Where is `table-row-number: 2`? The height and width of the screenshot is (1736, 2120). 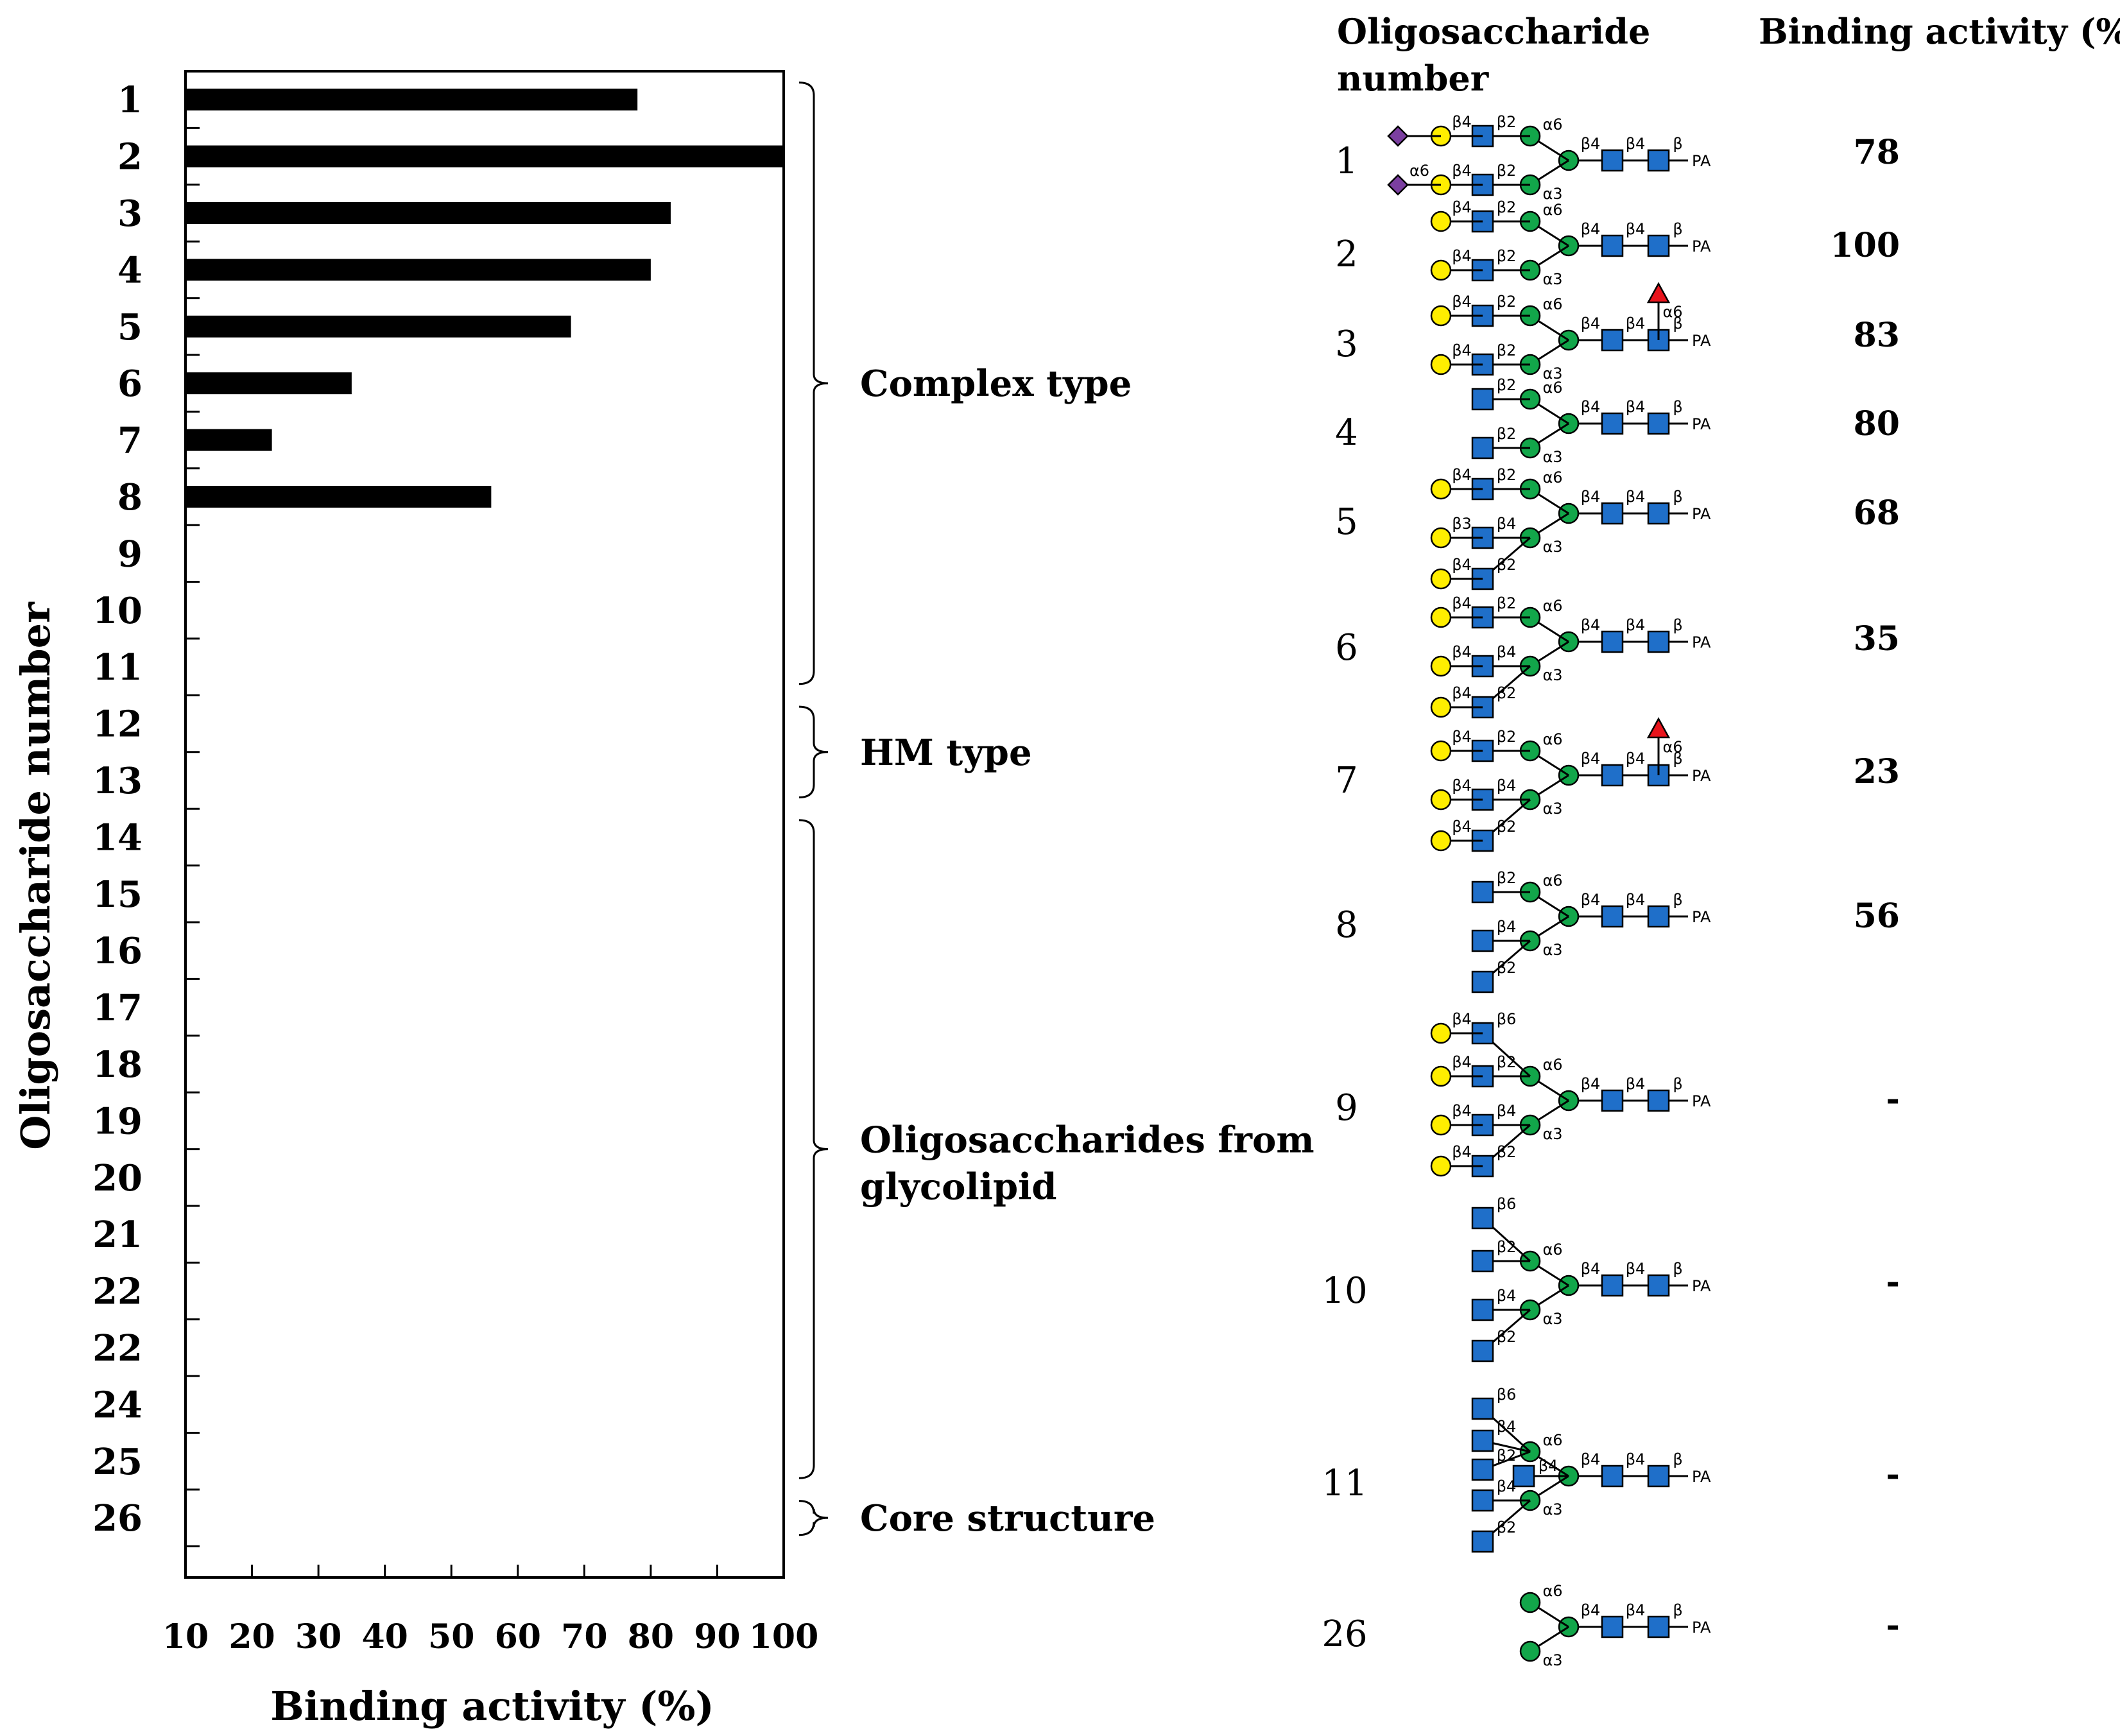
table-row-number: 2 is located at coordinates (1346, 254).